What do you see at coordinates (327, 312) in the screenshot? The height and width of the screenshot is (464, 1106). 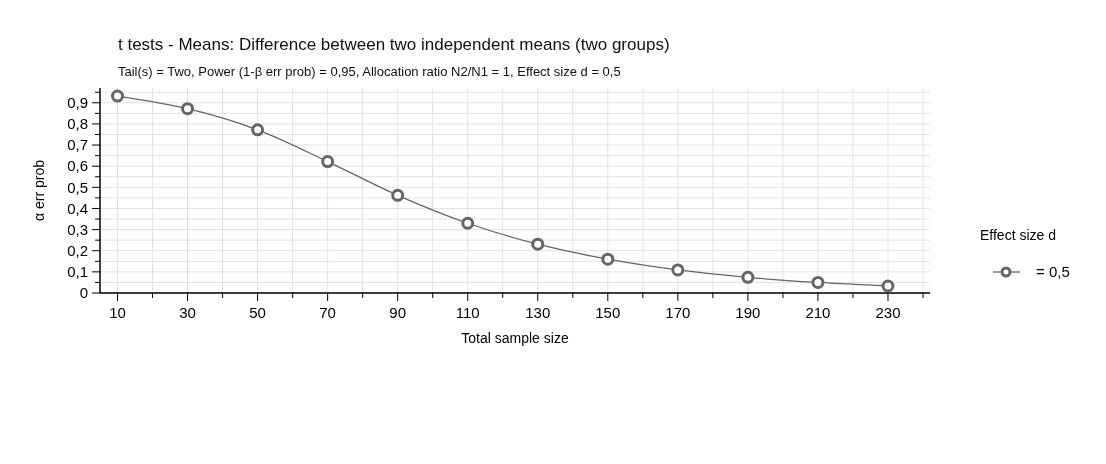 I see `x-tick-label: 70` at bounding box center [327, 312].